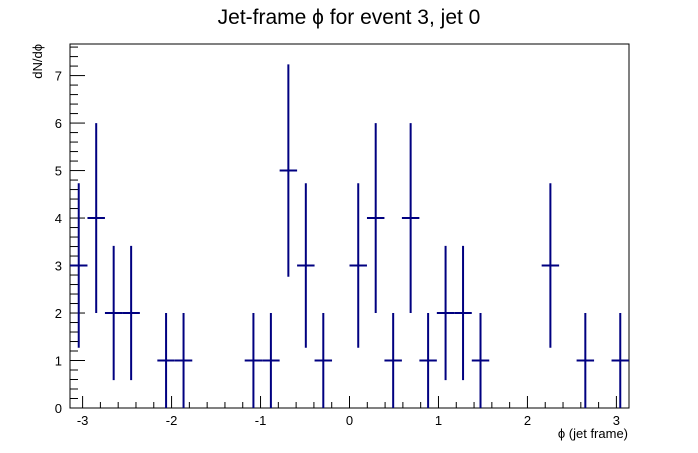  Describe the element at coordinates (349, 17) in the screenshot. I see `chart-title: Jet-frame ϕ for event 3, jet 0` at that location.